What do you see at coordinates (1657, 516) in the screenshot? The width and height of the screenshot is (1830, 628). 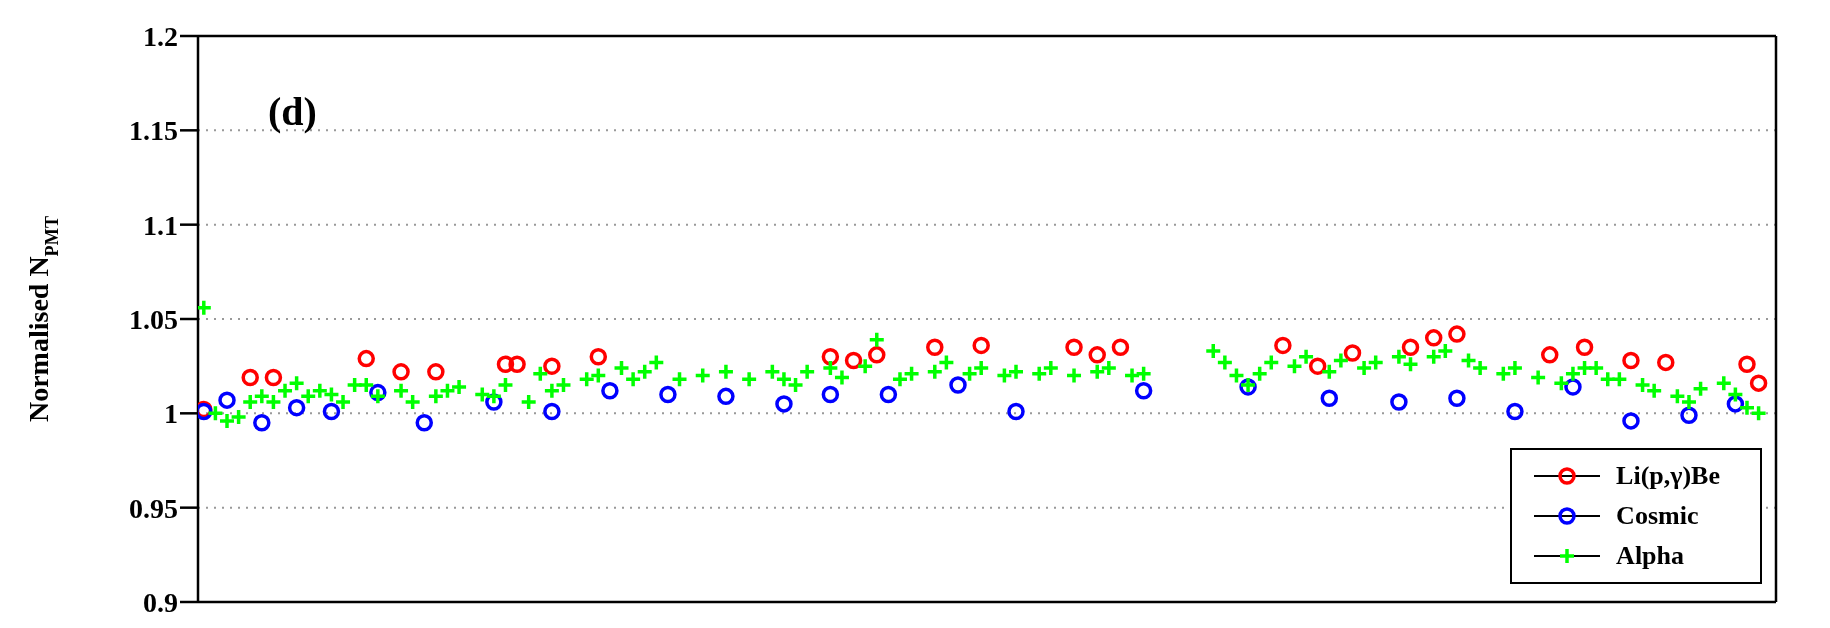 I see `legend-label: Cosmic` at bounding box center [1657, 516].